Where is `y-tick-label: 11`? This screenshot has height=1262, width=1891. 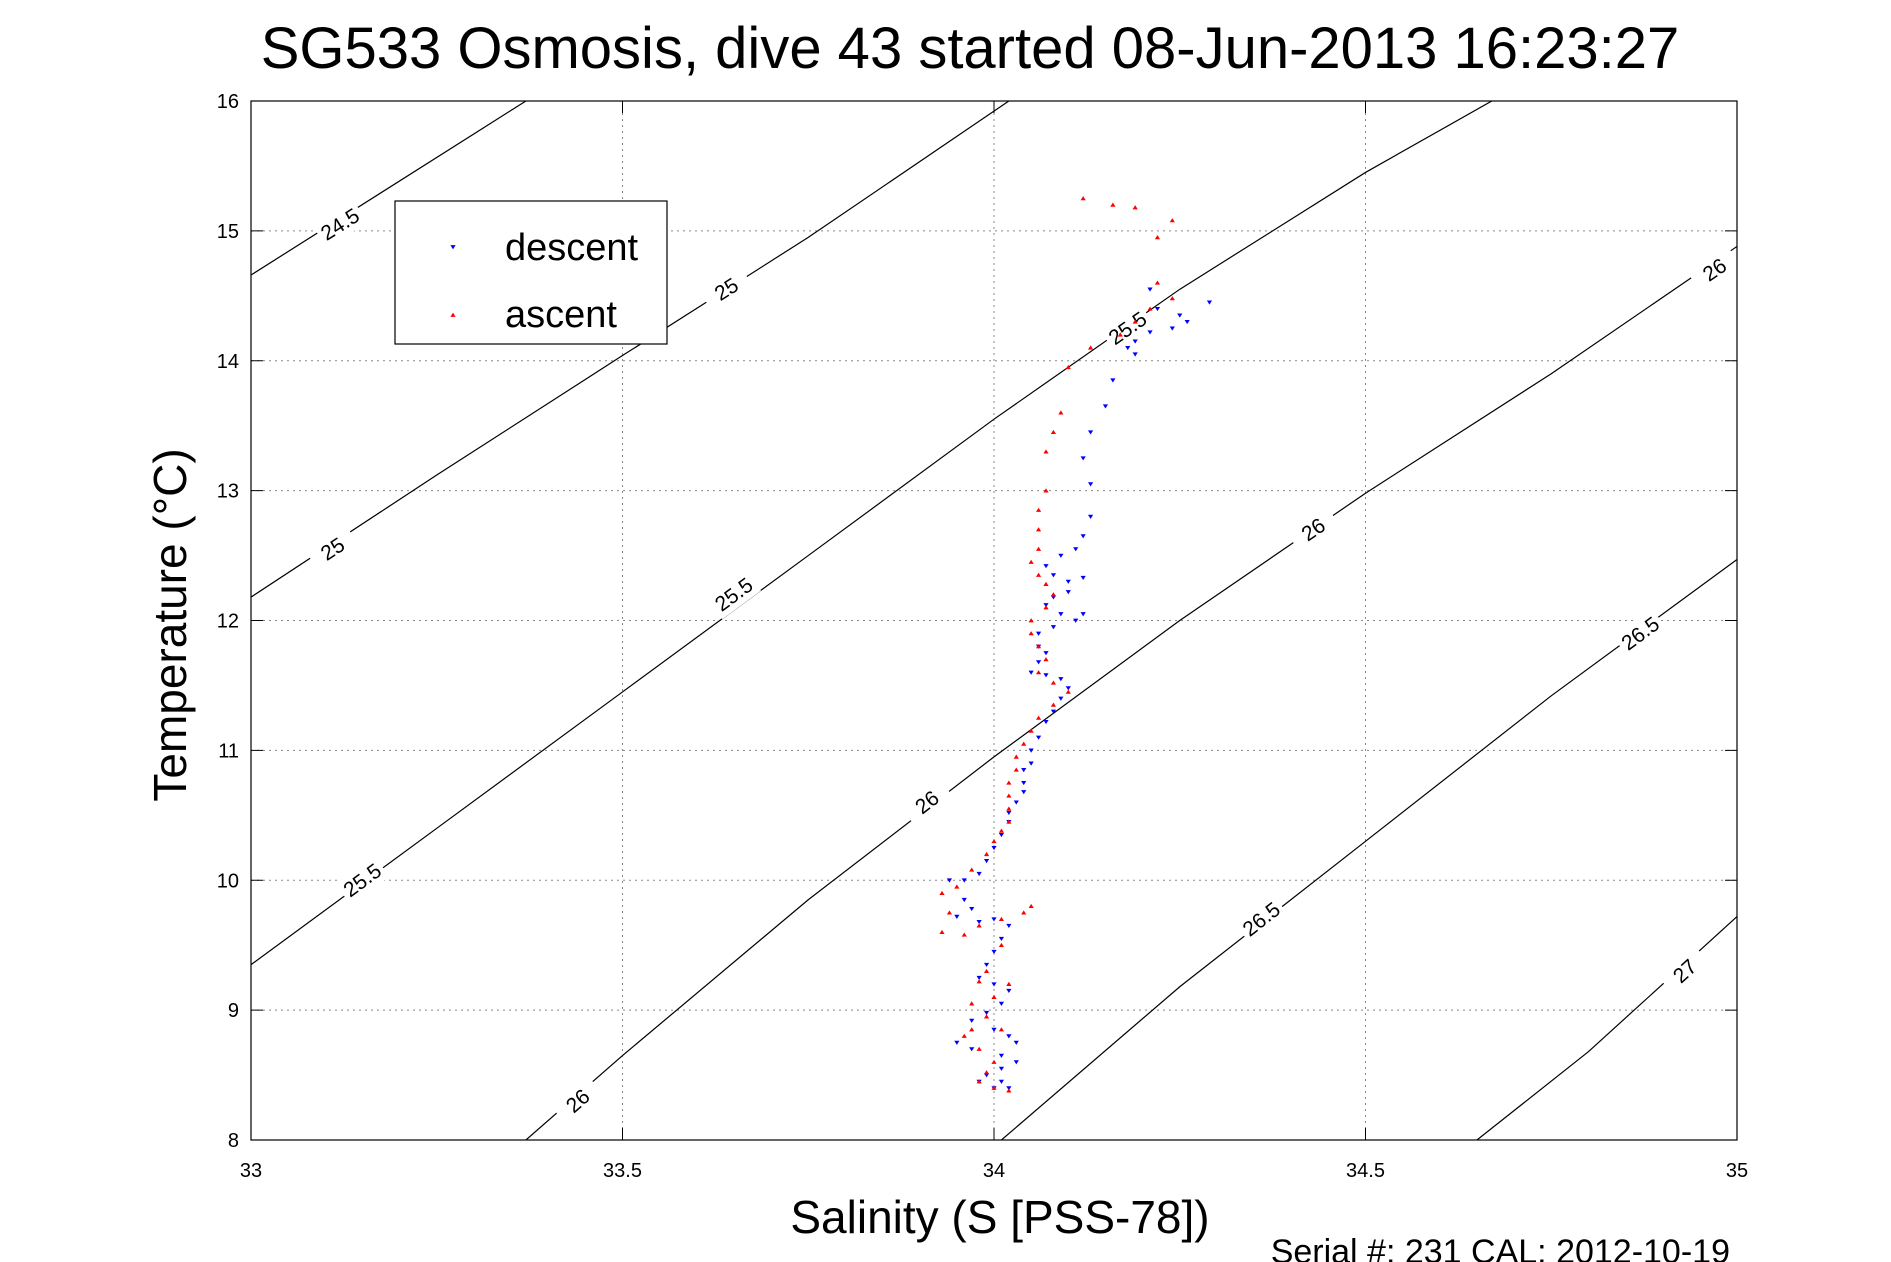
y-tick-label: 11 is located at coordinates (228, 751).